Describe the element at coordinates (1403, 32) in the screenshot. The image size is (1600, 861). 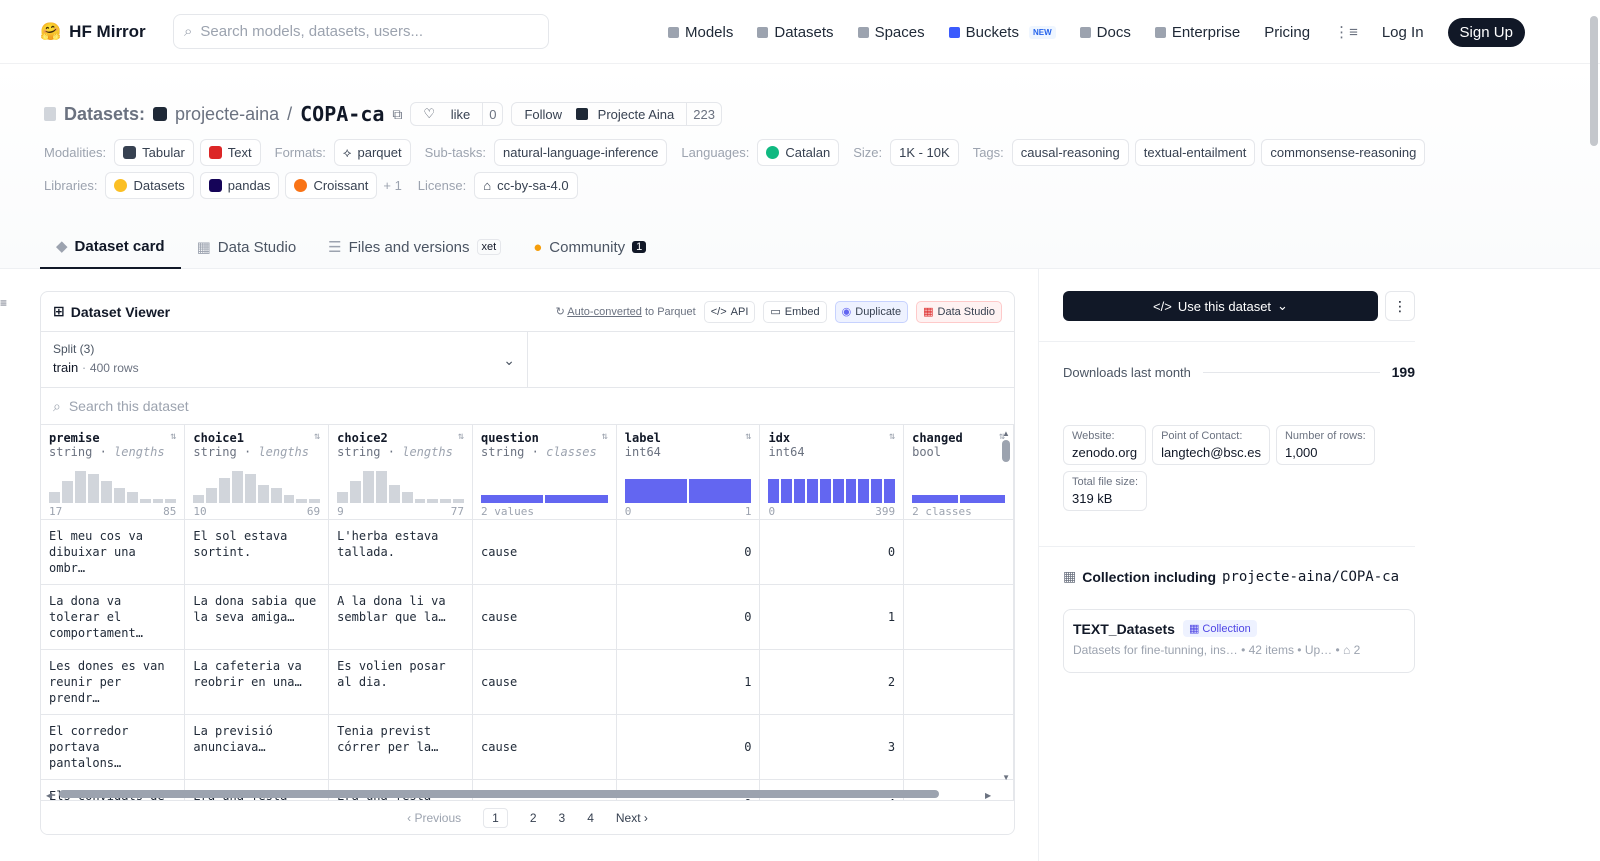
I see `login-link: Log In` at that location.